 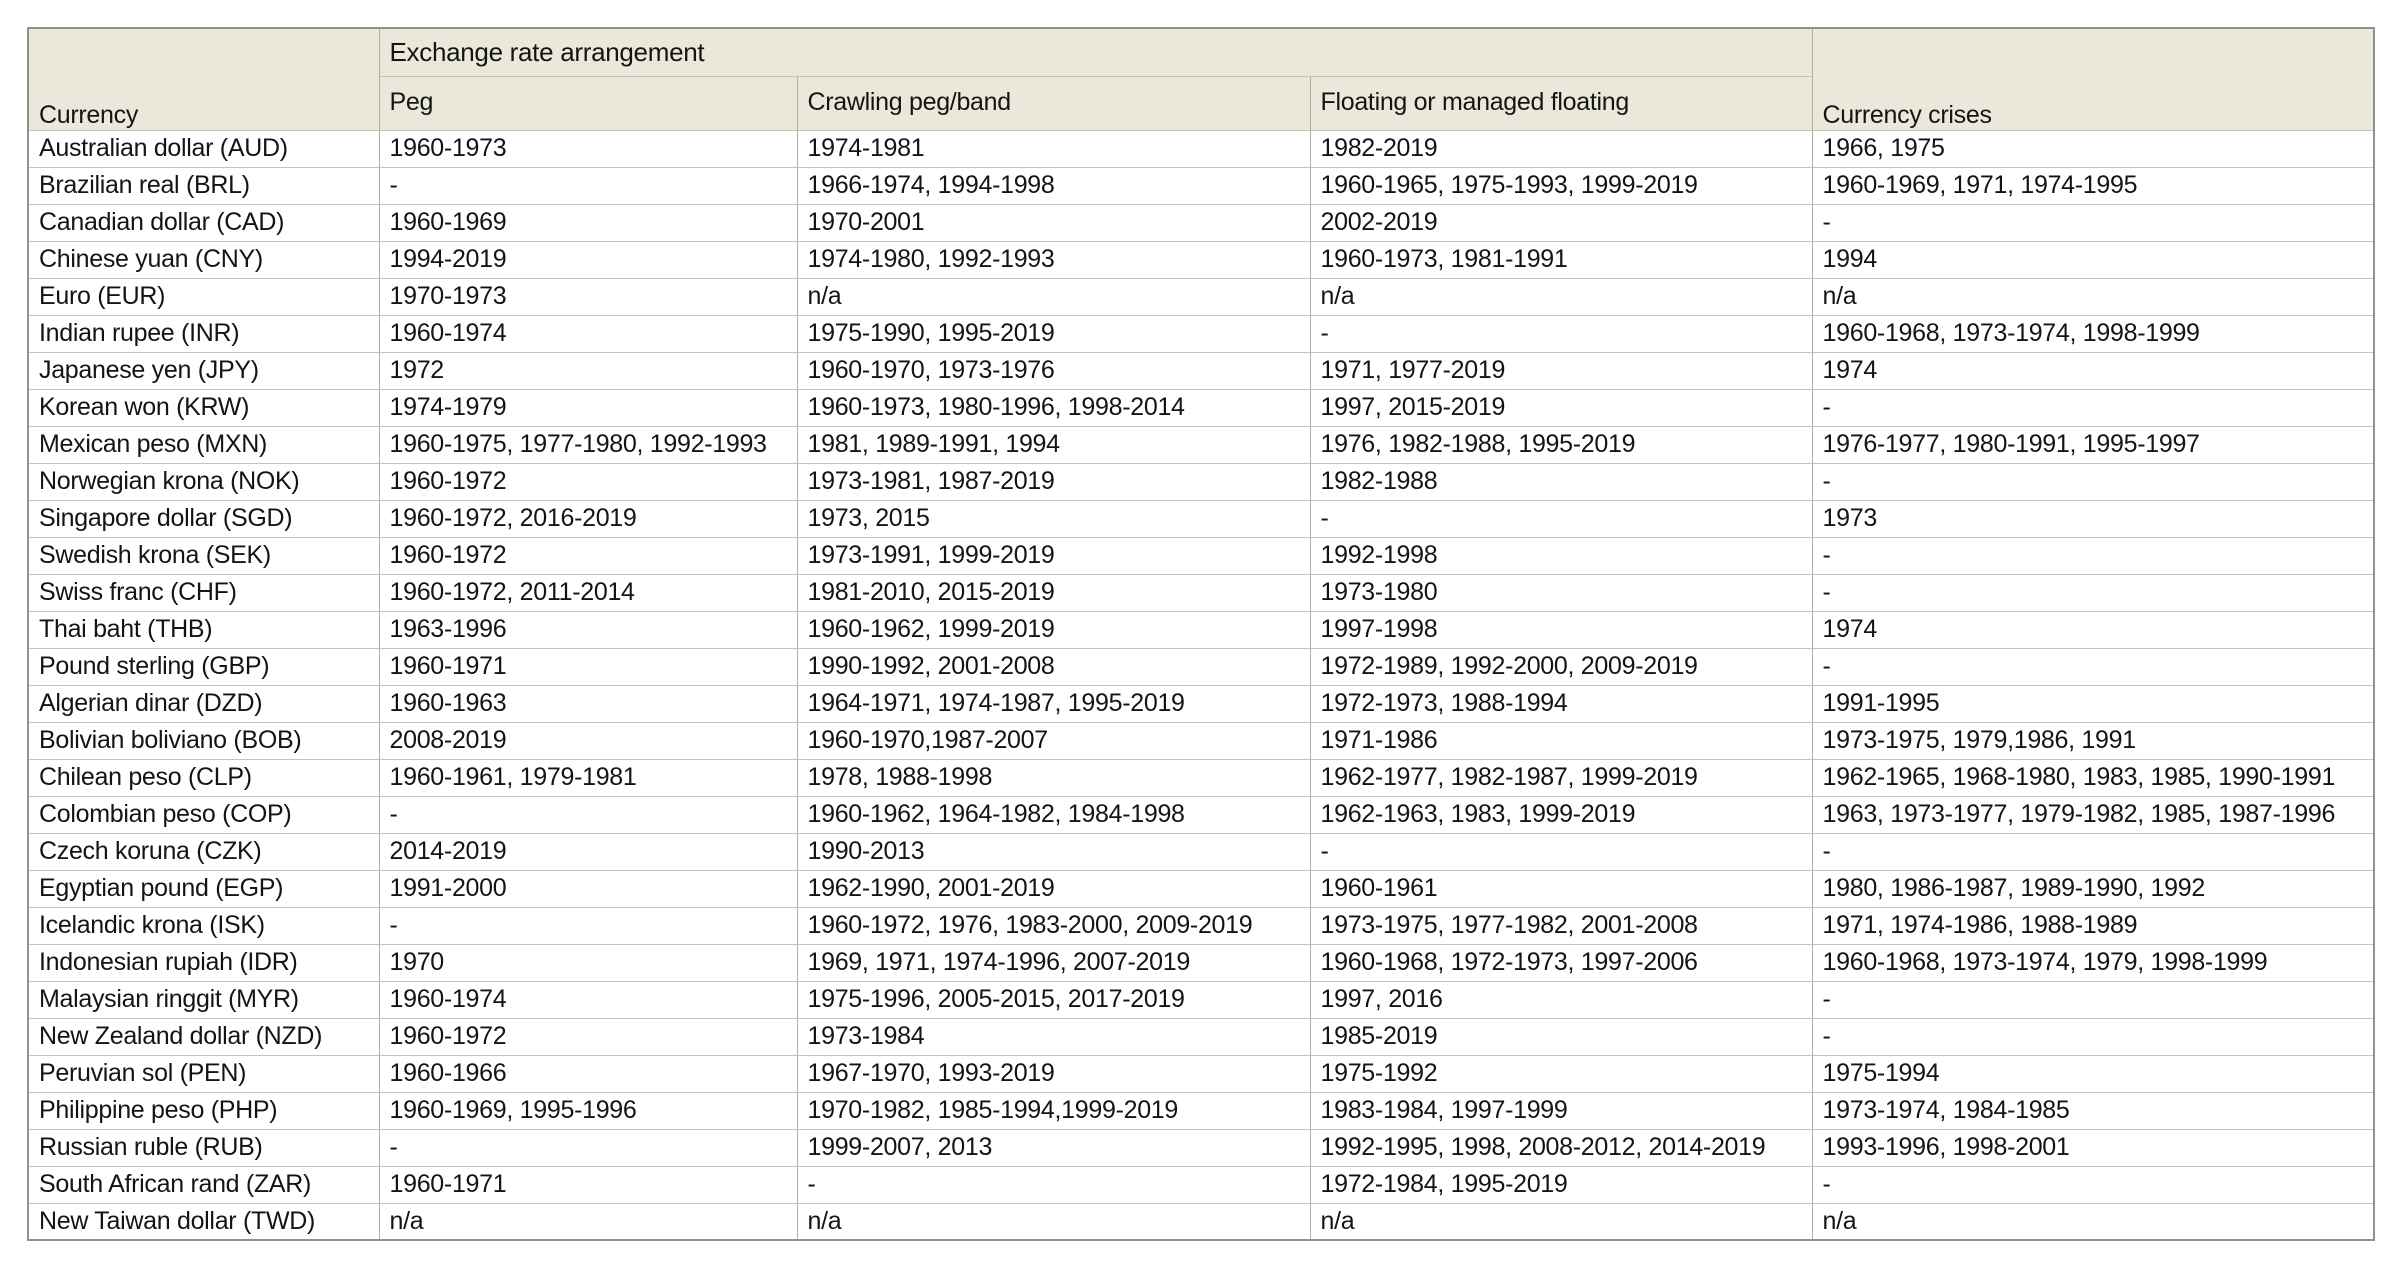 What do you see at coordinates (1561, 370) in the screenshot?
I see `floating-cell: 1971, 1977-2019` at bounding box center [1561, 370].